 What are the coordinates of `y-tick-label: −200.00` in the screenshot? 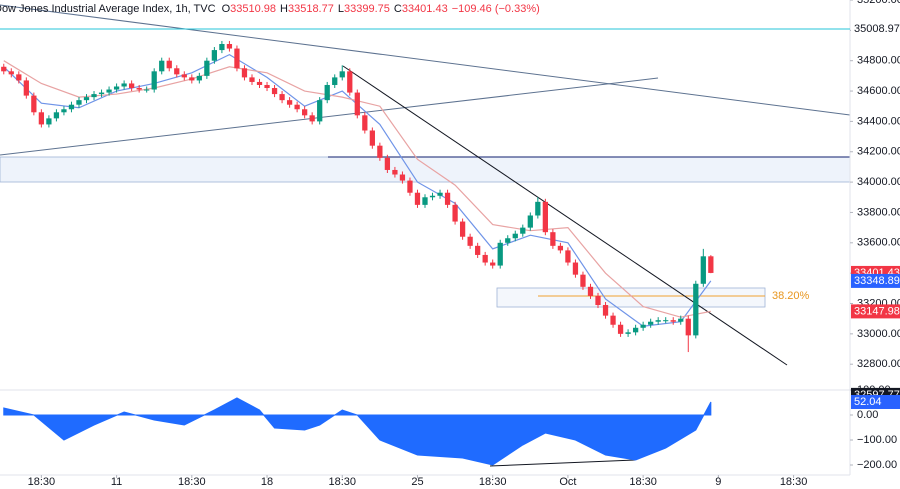 It's located at (877, 465).